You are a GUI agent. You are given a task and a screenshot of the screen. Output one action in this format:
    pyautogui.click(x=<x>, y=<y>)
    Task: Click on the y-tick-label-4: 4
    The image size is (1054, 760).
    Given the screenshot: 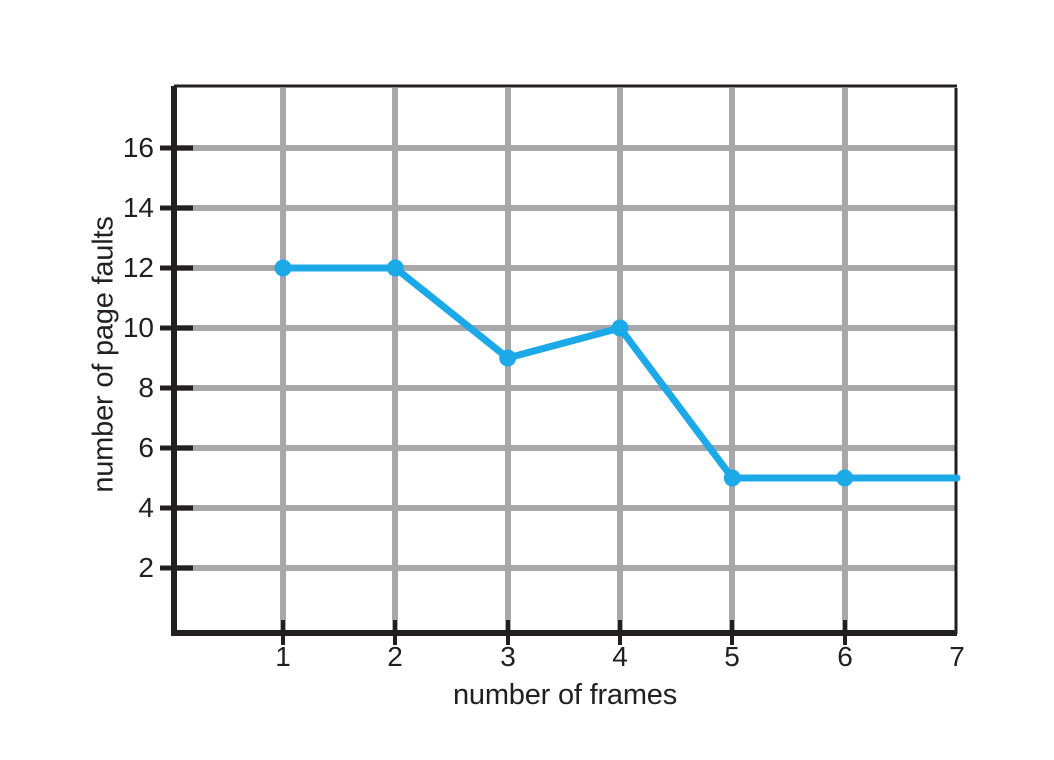 What is the action you would take?
    pyautogui.click(x=146, y=507)
    